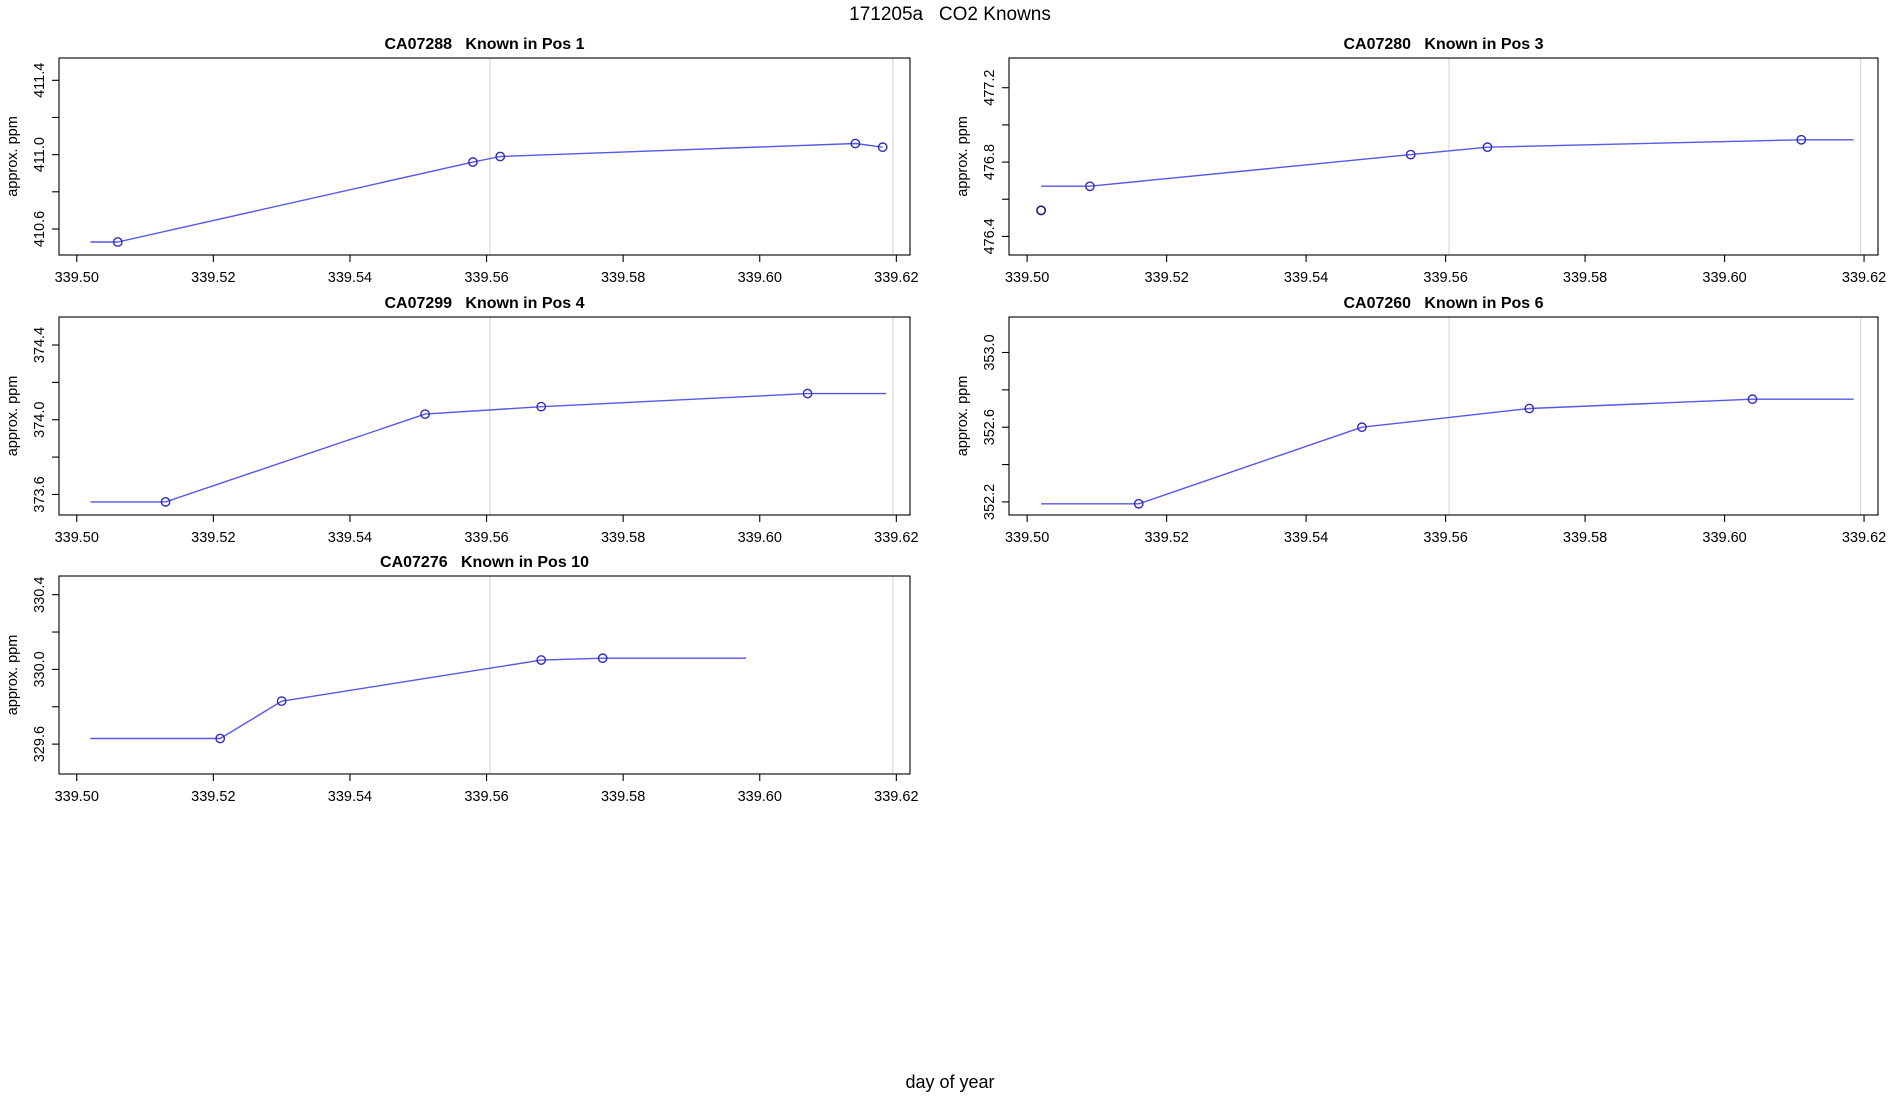  What do you see at coordinates (40, 345) in the screenshot?
I see `y-tick-label: 374.4` at bounding box center [40, 345].